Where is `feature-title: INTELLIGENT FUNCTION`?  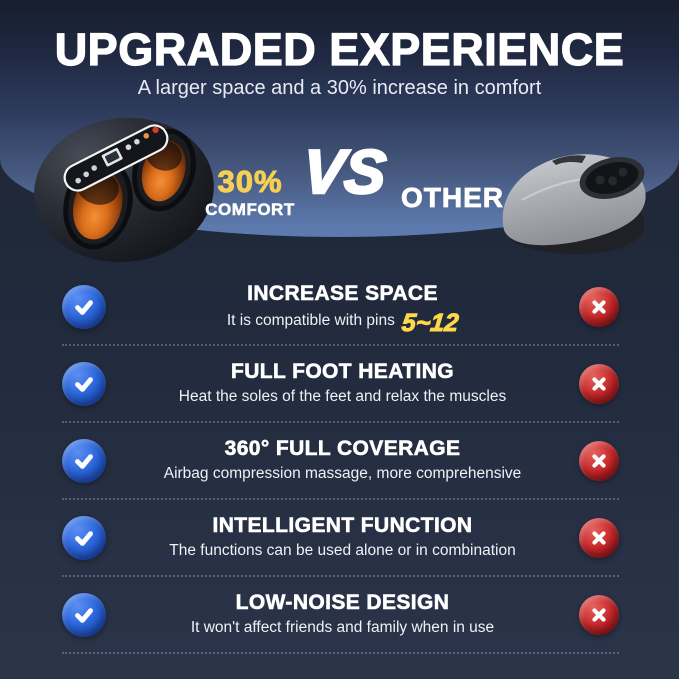 feature-title: INTELLIGENT FUNCTION is located at coordinates (342, 526).